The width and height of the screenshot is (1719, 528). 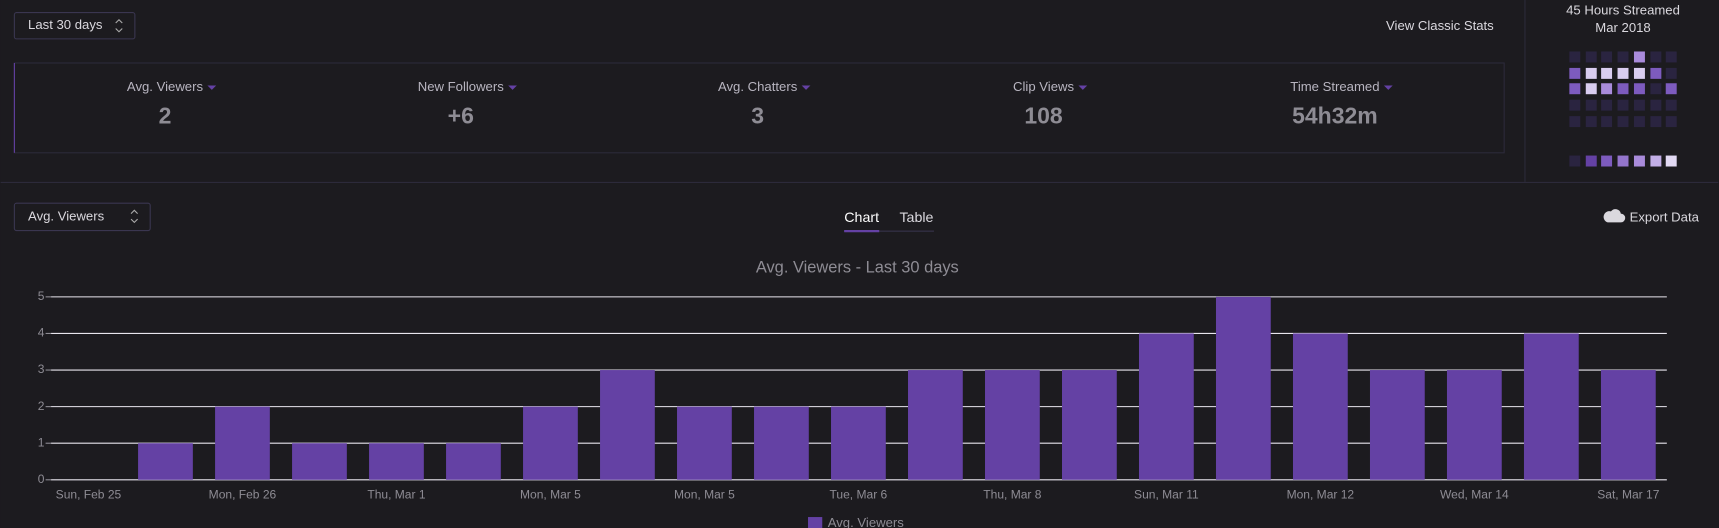 What do you see at coordinates (66, 215) in the screenshot?
I see `metric-select-text: Avg. Viewers` at bounding box center [66, 215].